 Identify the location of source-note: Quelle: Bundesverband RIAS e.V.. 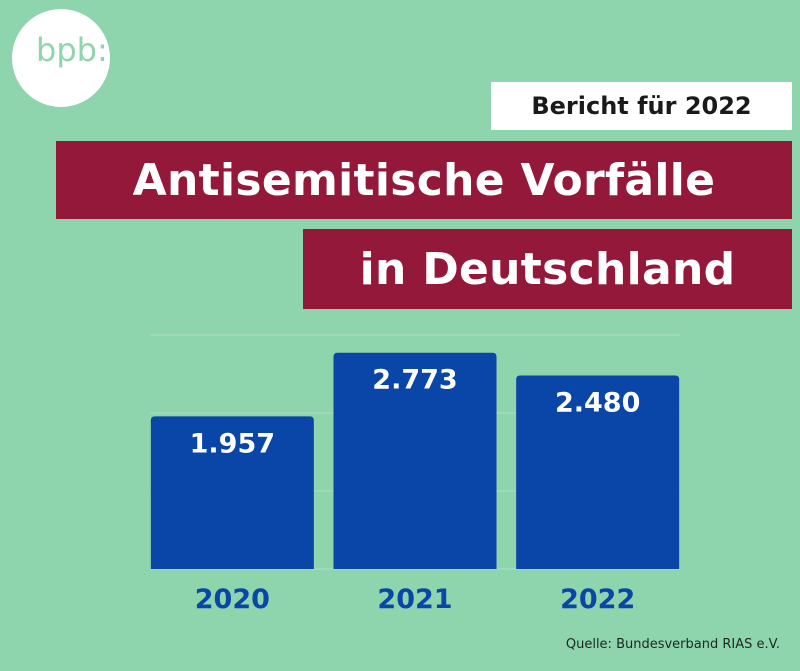
(672, 644).